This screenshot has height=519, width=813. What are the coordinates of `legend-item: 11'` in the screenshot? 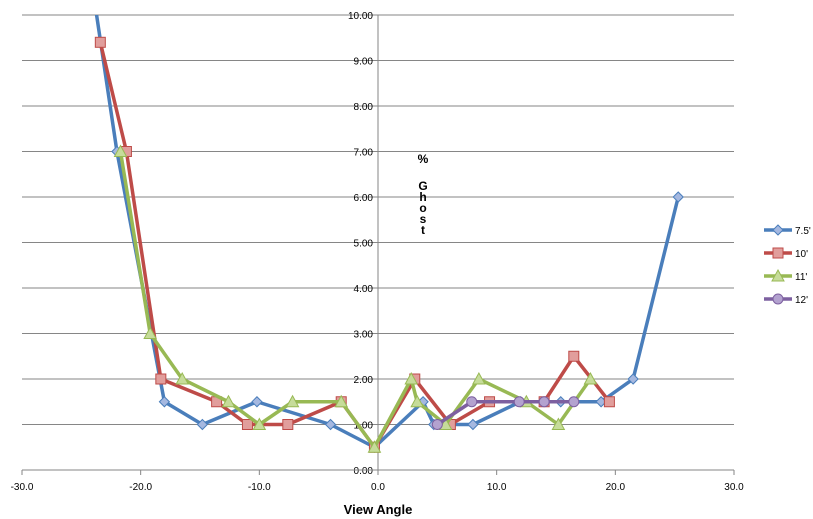 It's located at (785, 275).